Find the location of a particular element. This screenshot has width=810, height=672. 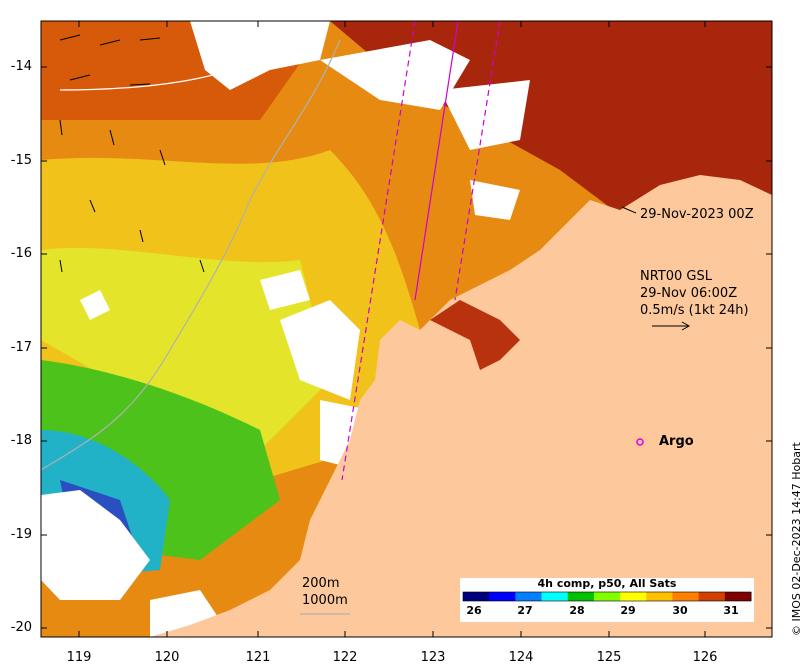

x-tick-label: 119 is located at coordinates (79, 657).